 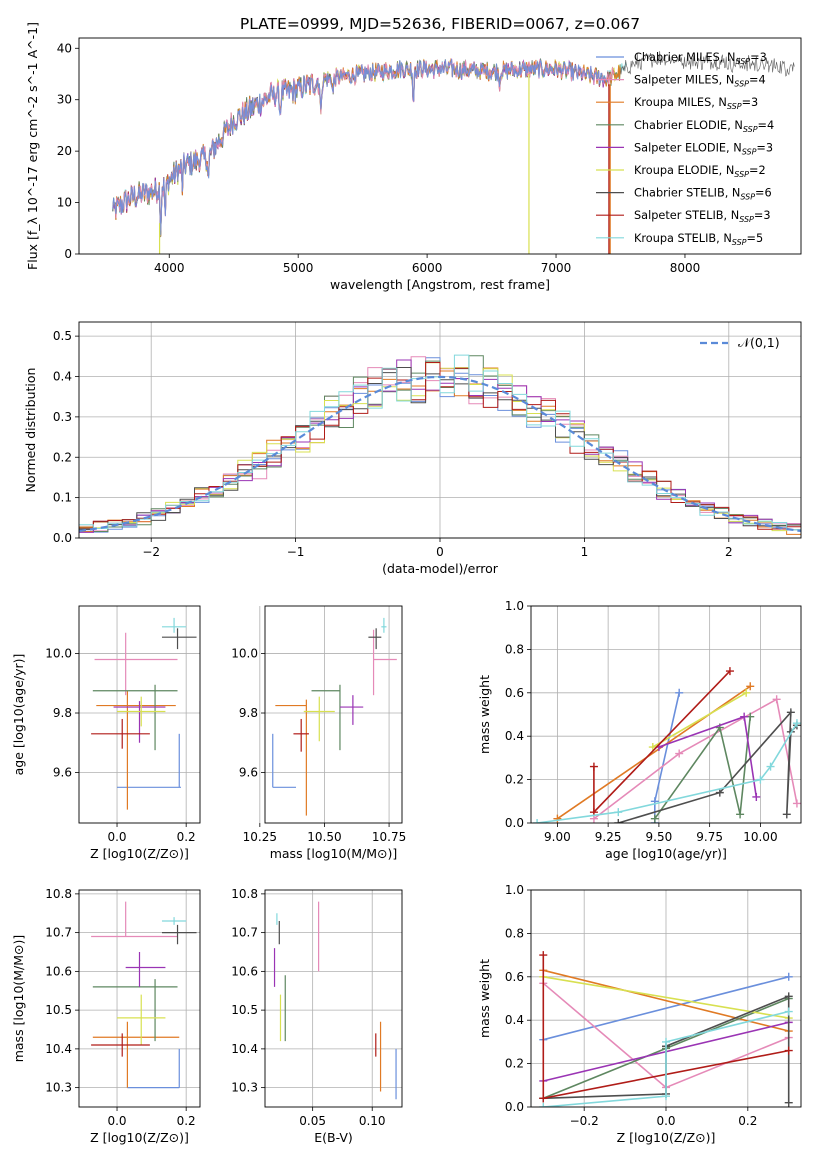 I want to click on y-axis-label: age [log10(age/yr)], so click(x=18, y=715).